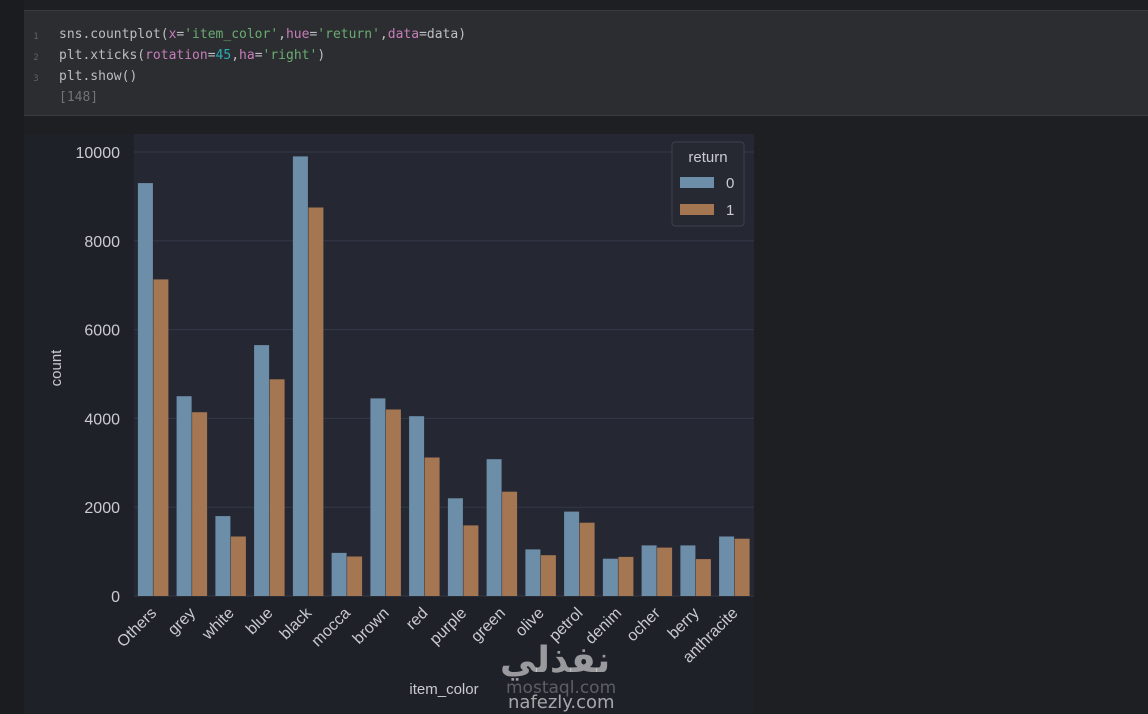 Image resolution: width=1148 pixels, height=714 pixels. What do you see at coordinates (36, 37) in the screenshot?
I see `line-number: 1` at bounding box center [36, 37].